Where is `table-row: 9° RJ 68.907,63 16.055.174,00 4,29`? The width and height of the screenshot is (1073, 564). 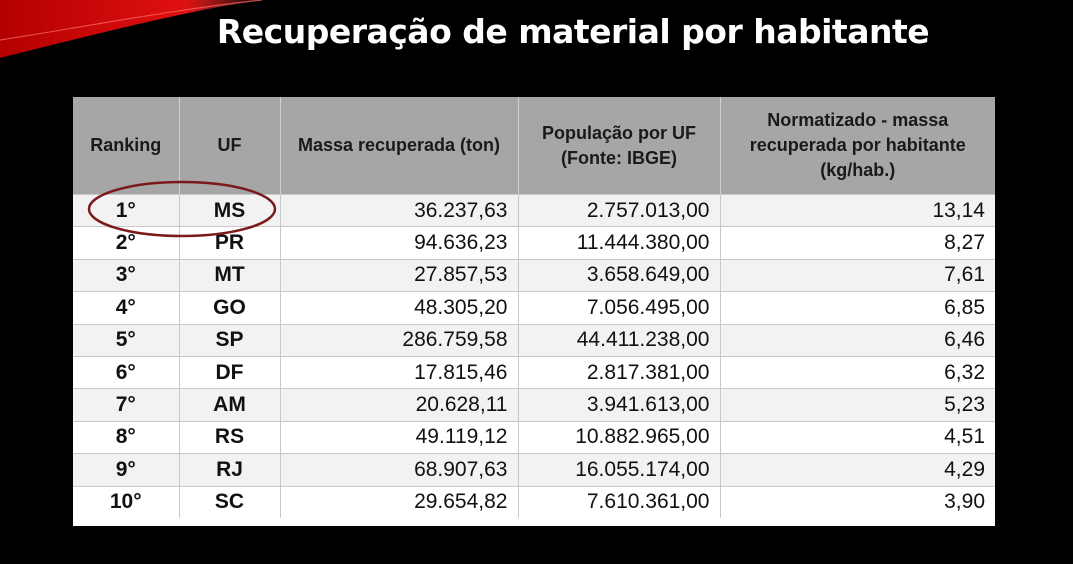
table-row: 9° RJ 68.907,63 16.055.174,00 4,29 is located at coordinates (534, 470).